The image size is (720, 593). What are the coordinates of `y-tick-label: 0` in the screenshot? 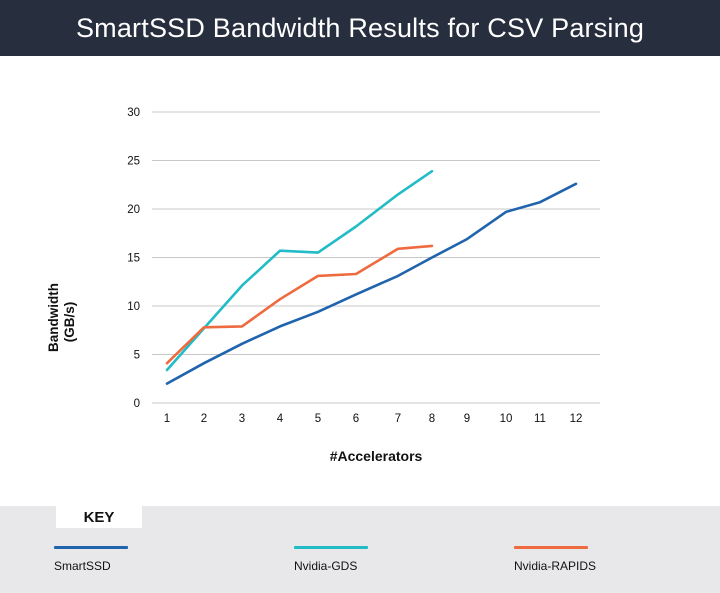 It's located at (137, 404).